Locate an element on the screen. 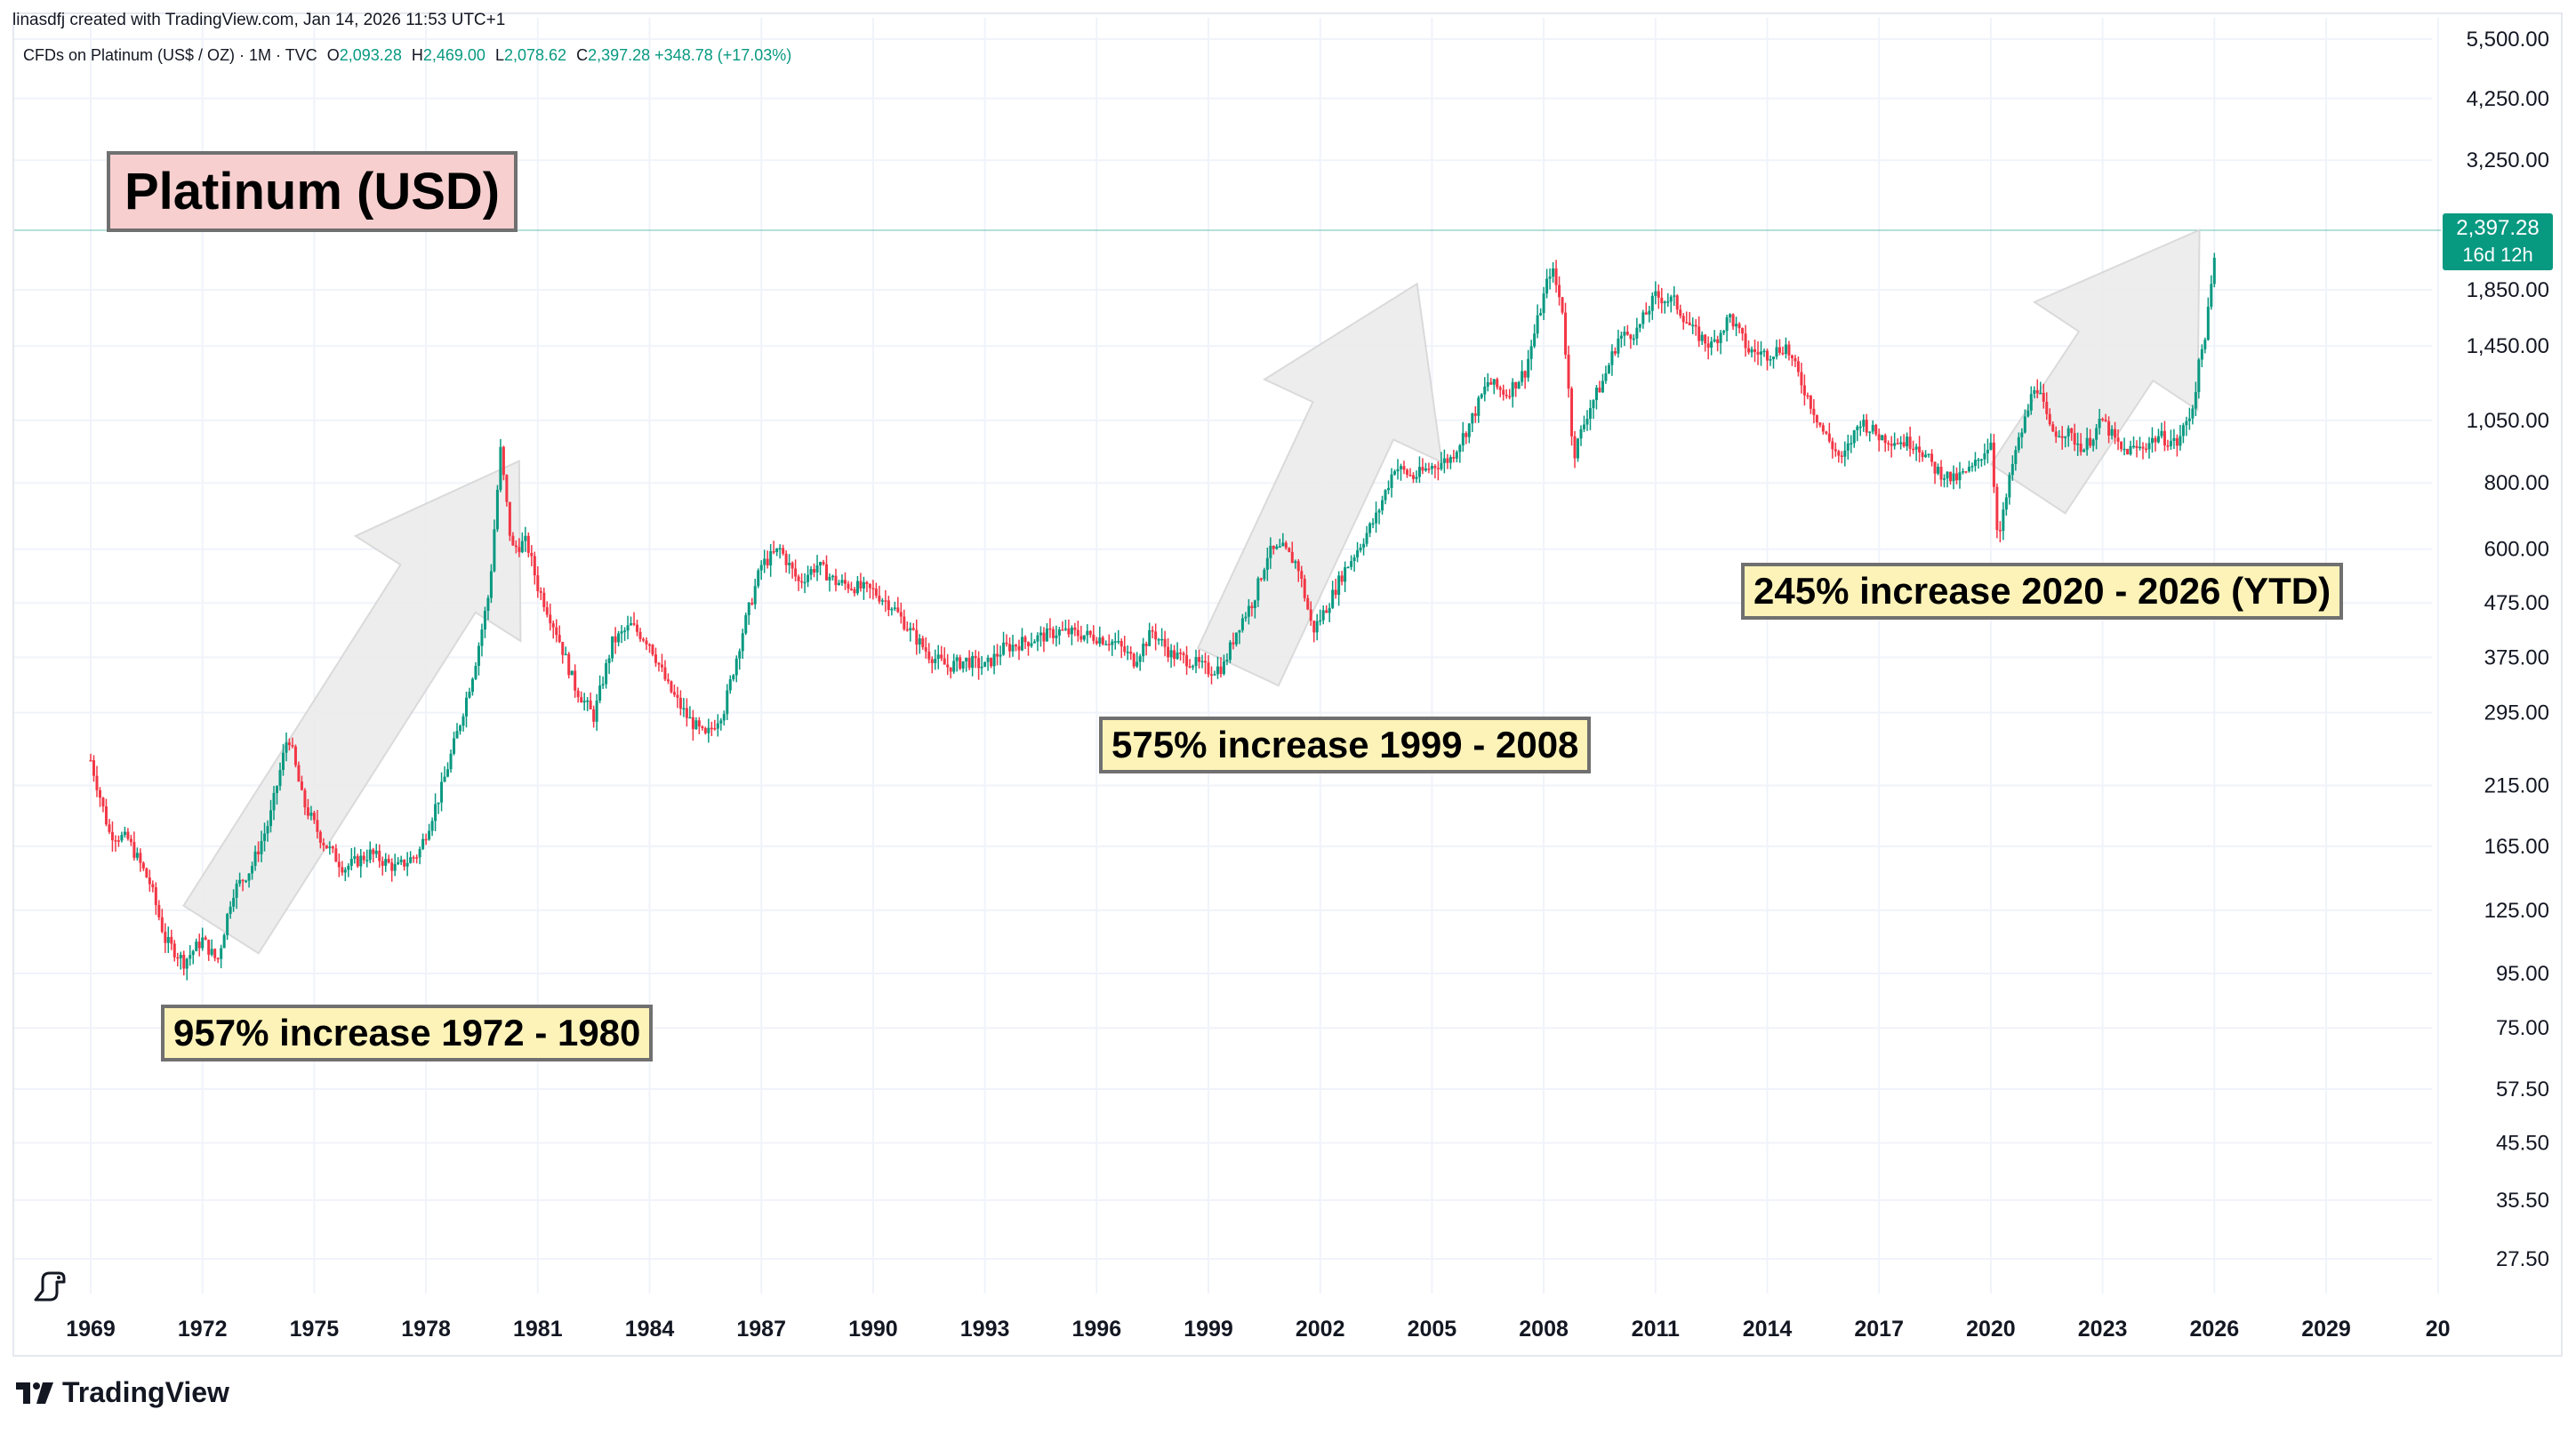  dino-icon is located at coordinates (52, 1285).